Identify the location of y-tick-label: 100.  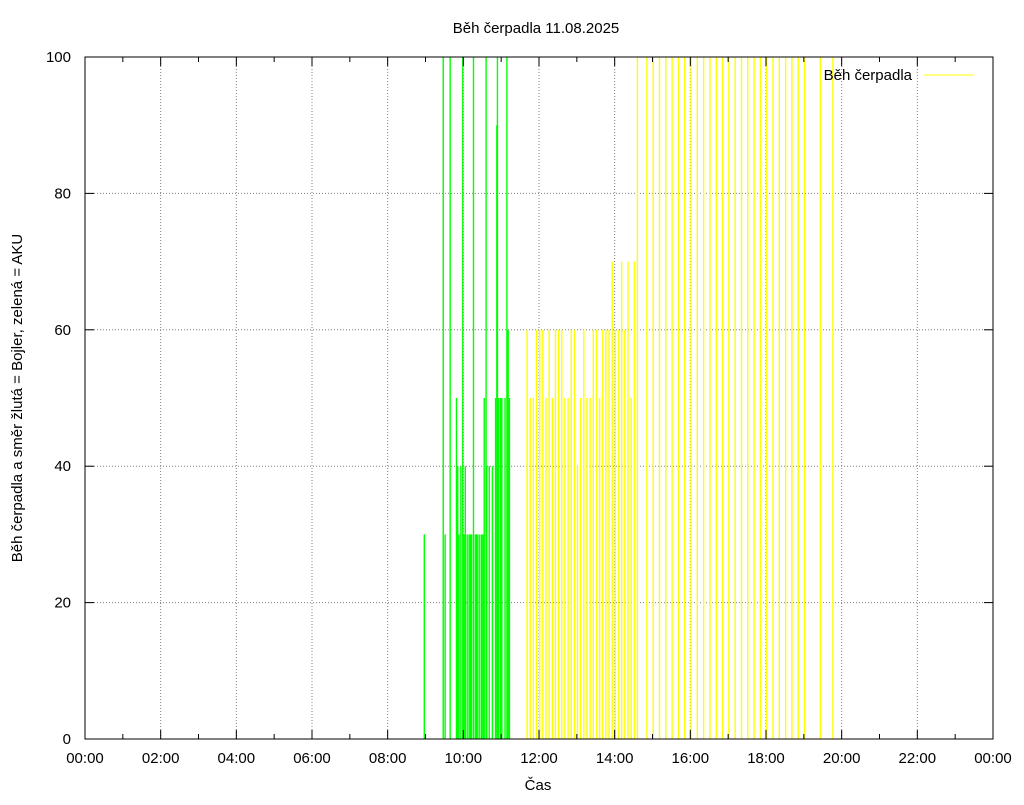
(58, 57).